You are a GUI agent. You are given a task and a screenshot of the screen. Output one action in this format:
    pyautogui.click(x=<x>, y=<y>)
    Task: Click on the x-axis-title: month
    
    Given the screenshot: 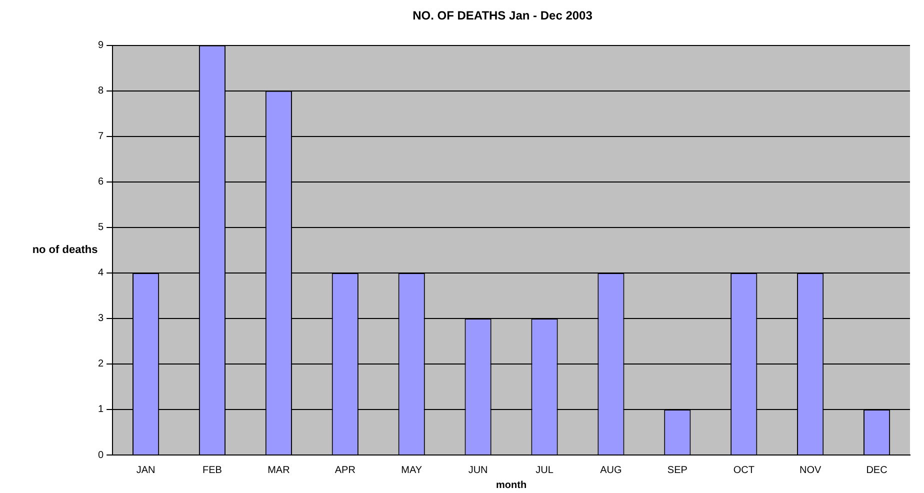 What is the action you would take?
    pyautogui.click(x=511, y=485)
    